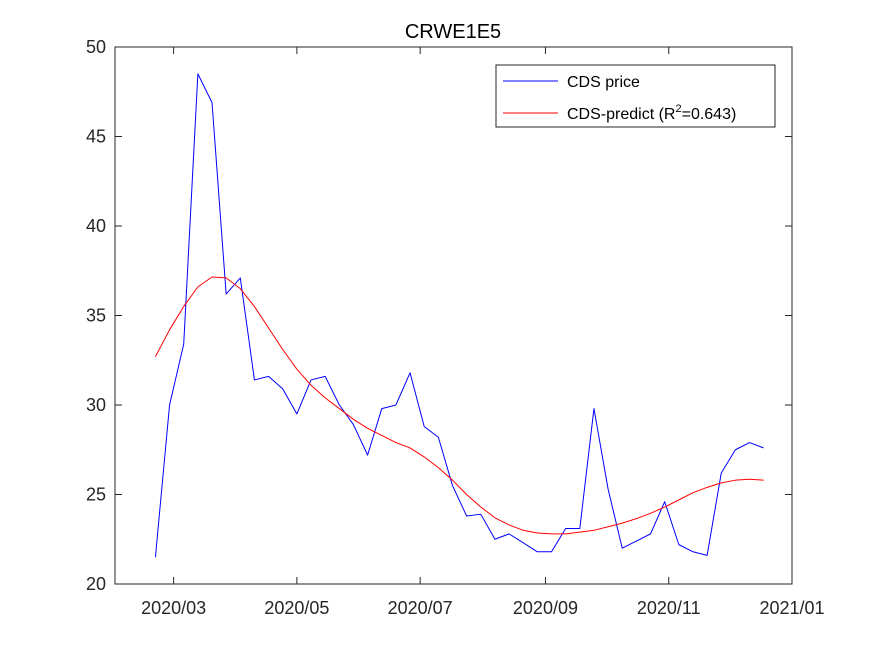  I want to click on legend-label-cds-predict-tail: =0.643), so click(709, 114).